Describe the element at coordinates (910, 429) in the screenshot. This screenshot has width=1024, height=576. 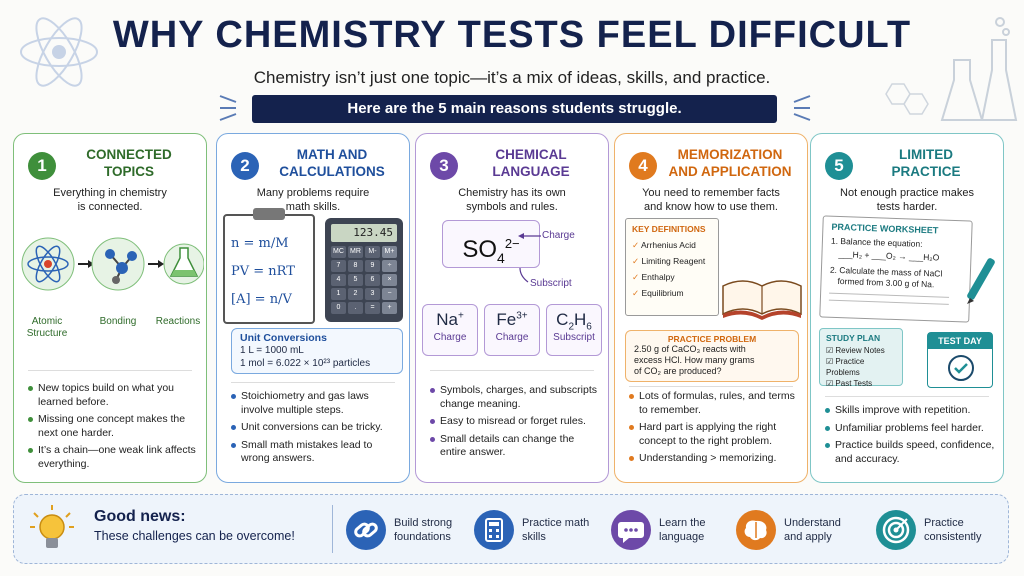
I see `bullet: Unfamiliar problems feel harder.` at that location.